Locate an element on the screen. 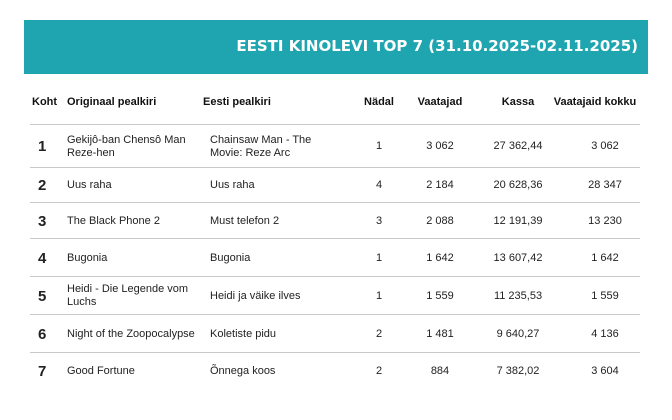 Image resolution: width=672 pixels, height=420 pixels. rank-cell: 7 is located at coordinates (42, 371).